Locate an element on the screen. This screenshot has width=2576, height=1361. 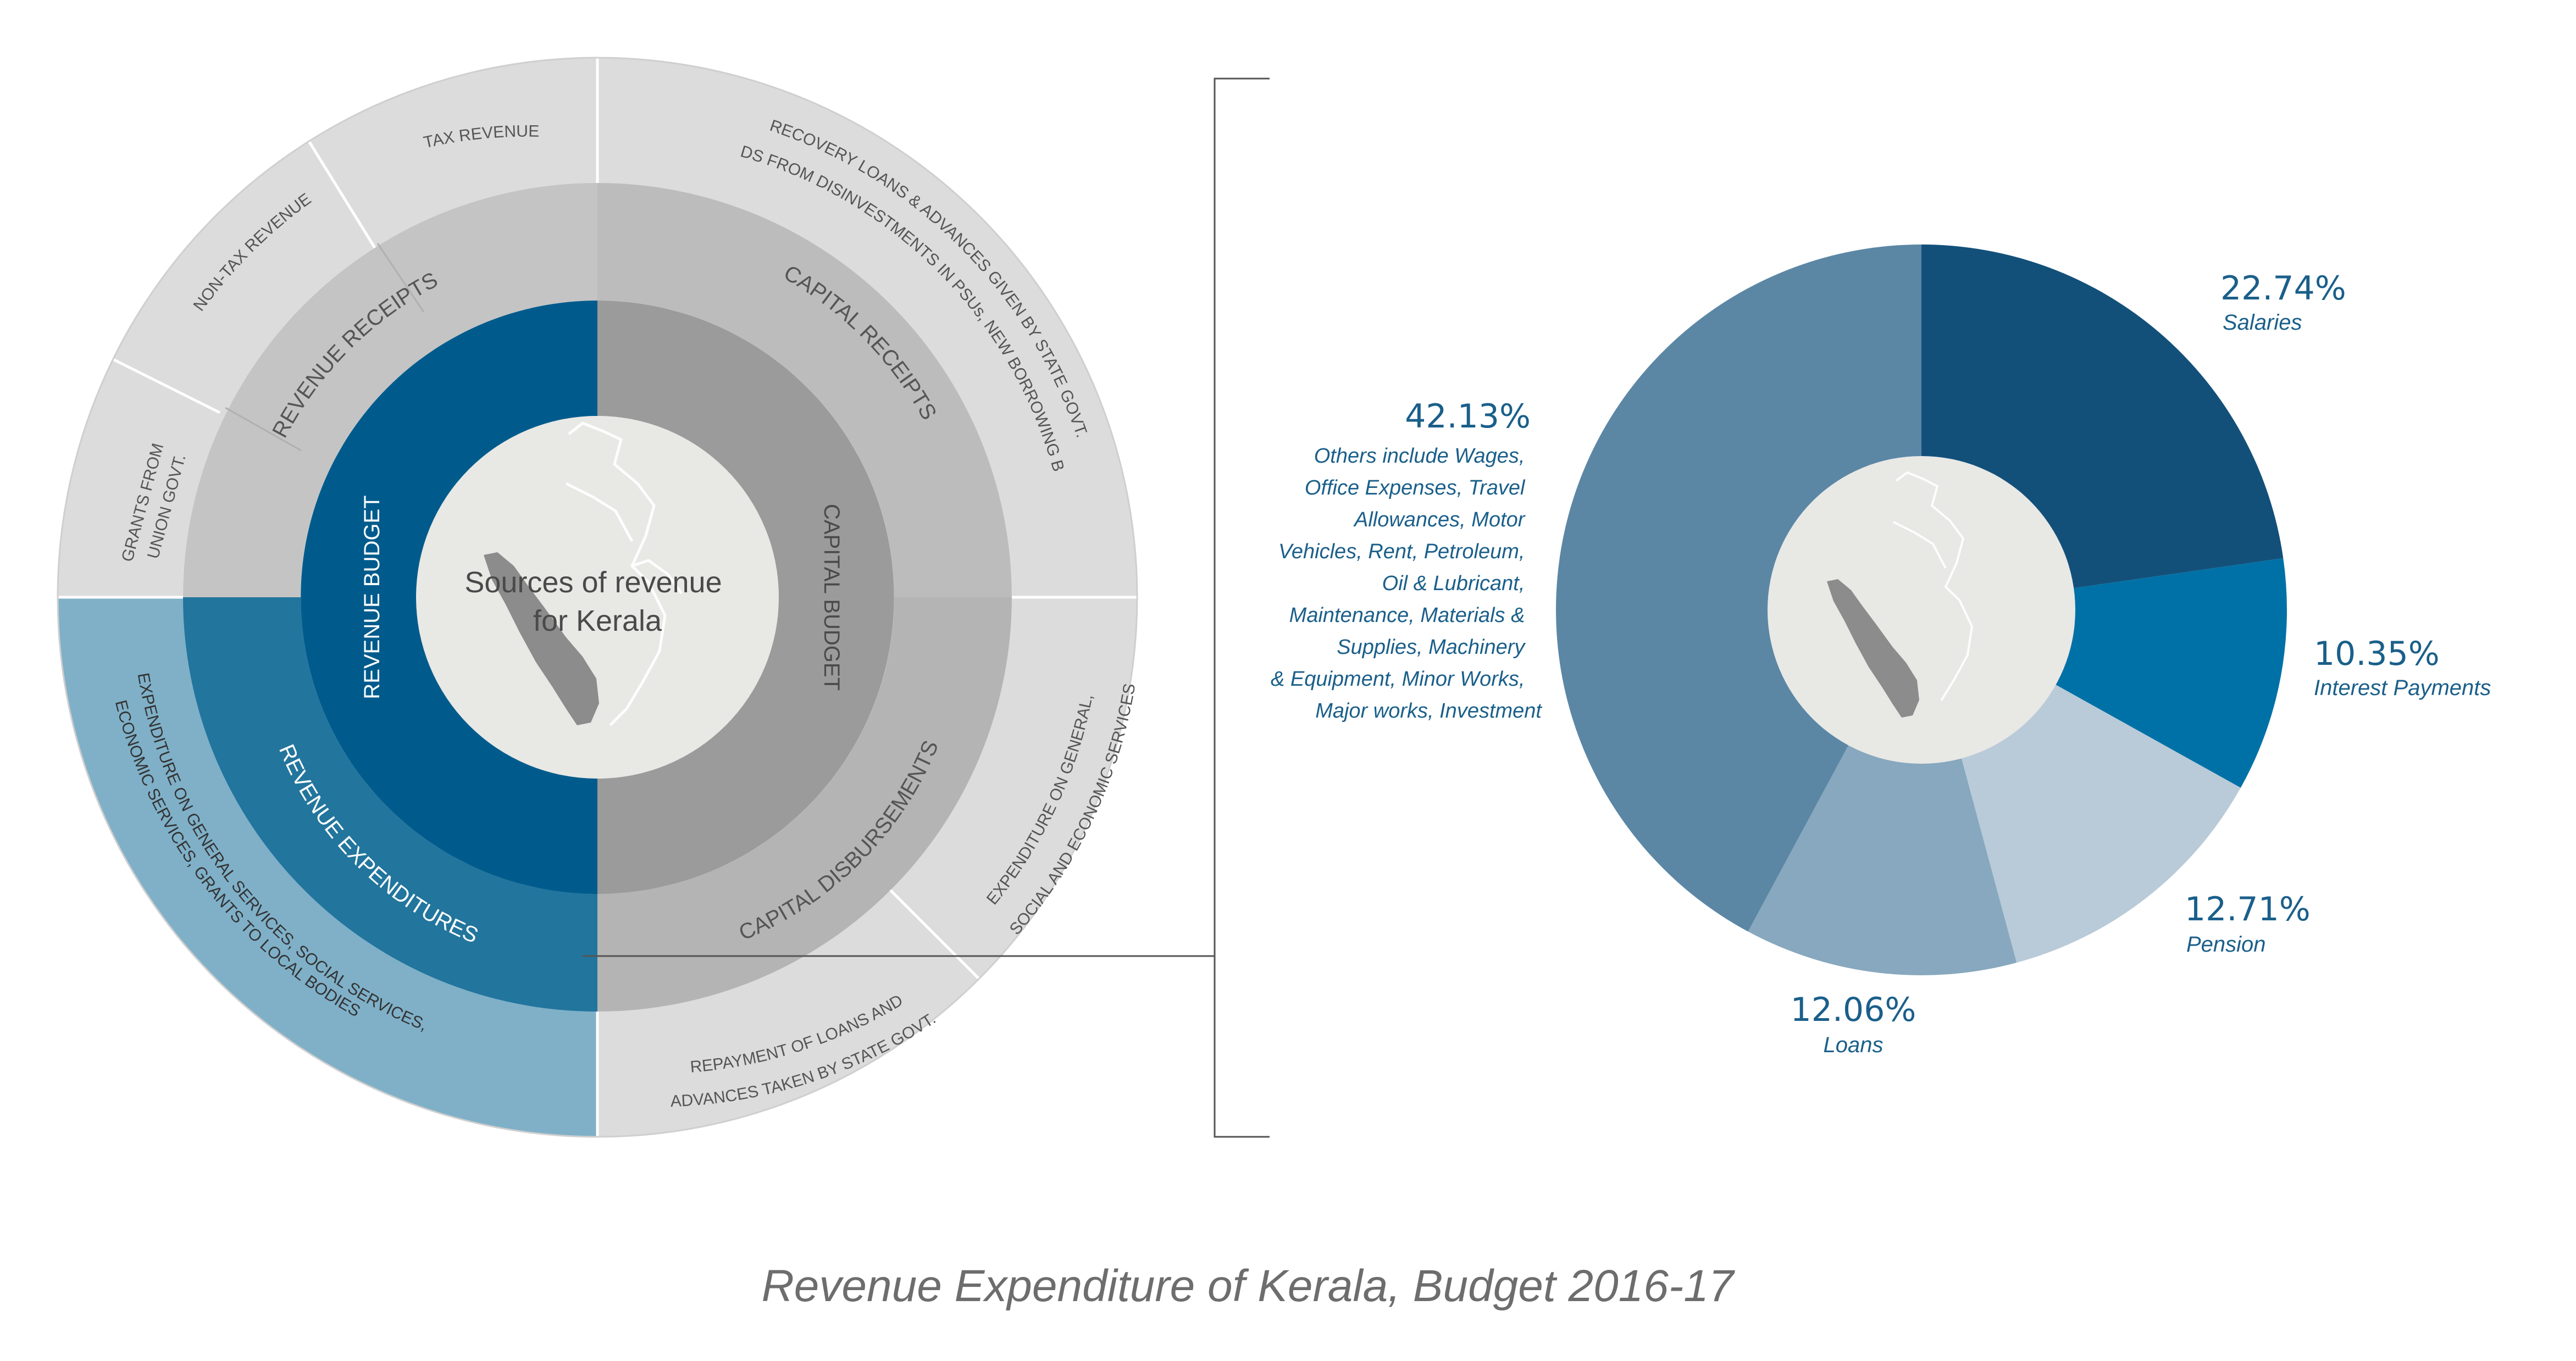
middle-ring-revenue-expenditures is located at coordinates (390, 805).